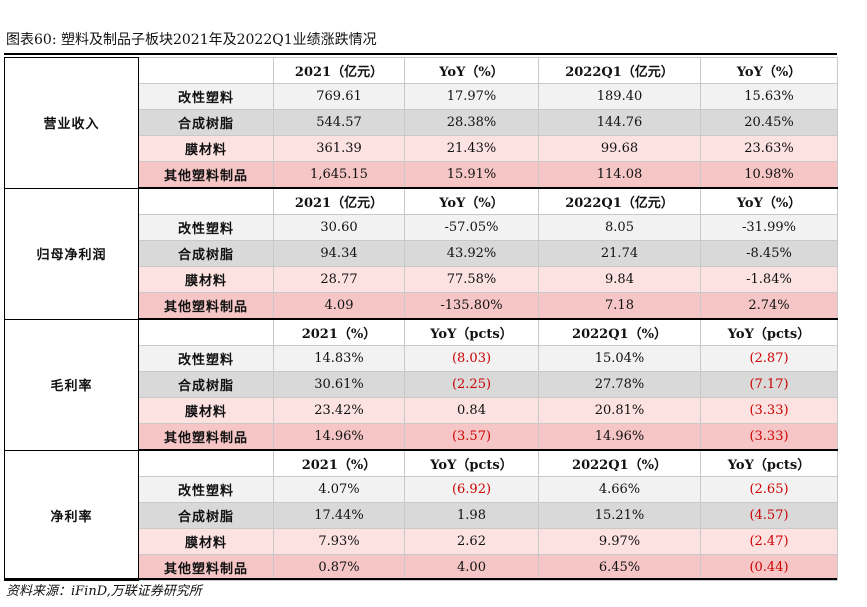  What do you see at coordinates (471, 148) in the screenshot?
I see `value-cell: 21.43%` at bounding box center [471, 148].